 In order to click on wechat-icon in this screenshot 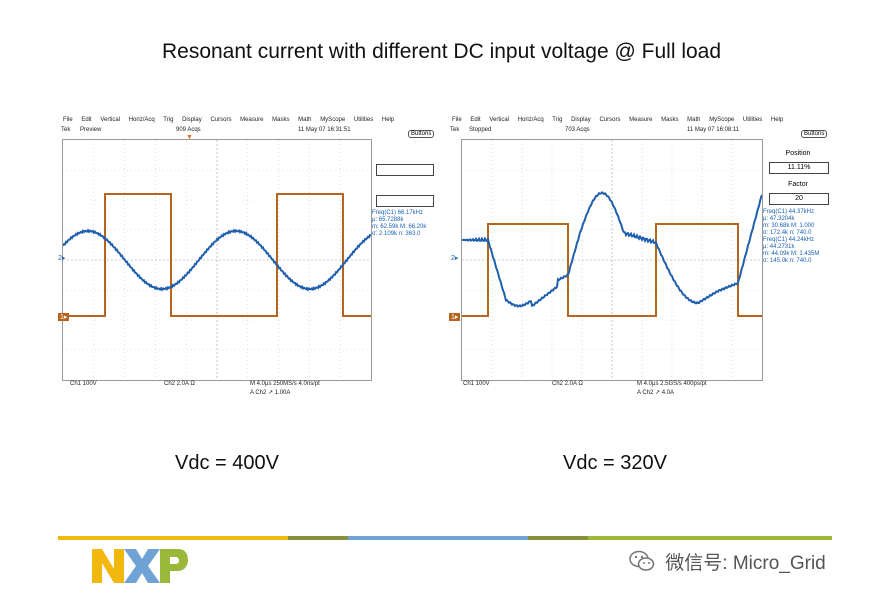, I will do `click(642, 564)`.